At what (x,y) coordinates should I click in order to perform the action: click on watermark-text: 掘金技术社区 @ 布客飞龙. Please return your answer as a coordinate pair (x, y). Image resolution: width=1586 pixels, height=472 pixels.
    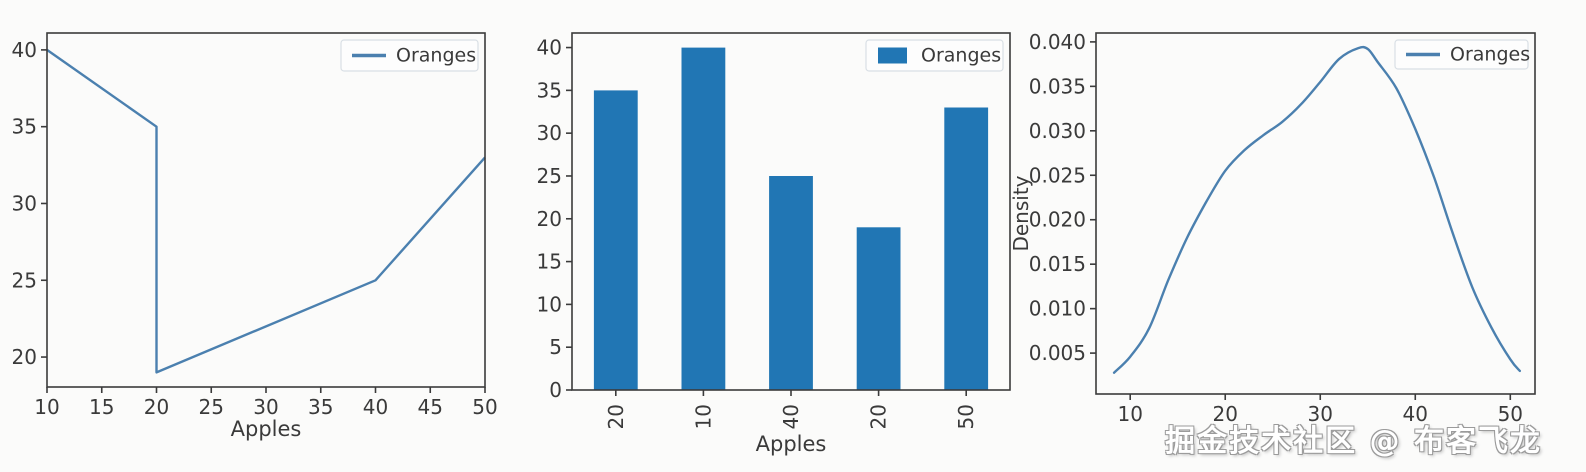
    Looking at the image, I should click on (1353, 441).